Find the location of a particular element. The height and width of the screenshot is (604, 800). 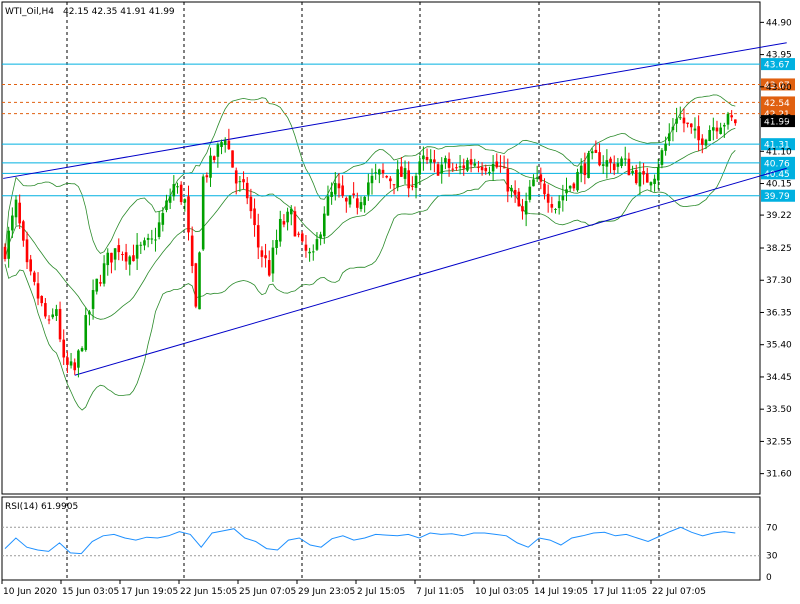

level-tag-label: 40.45 is located at coordinates (777, 175).